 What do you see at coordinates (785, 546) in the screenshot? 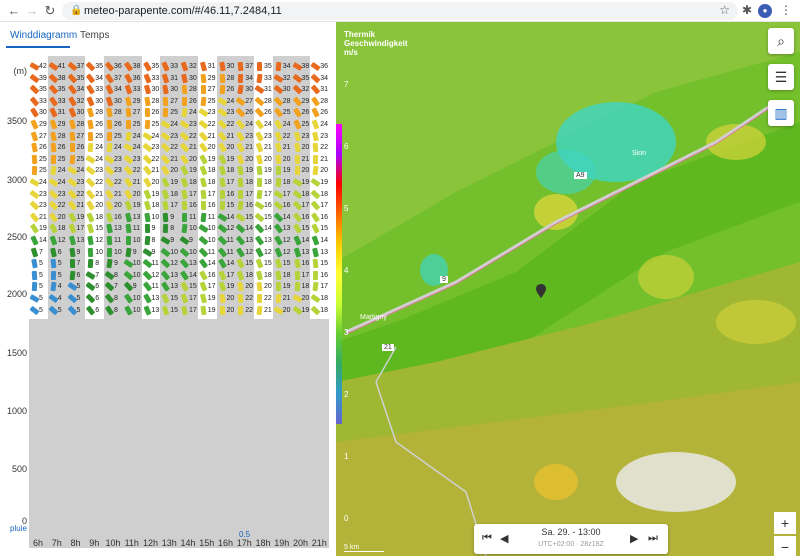
I see `zoom-out-button: −` at bounding box center [785, 546].